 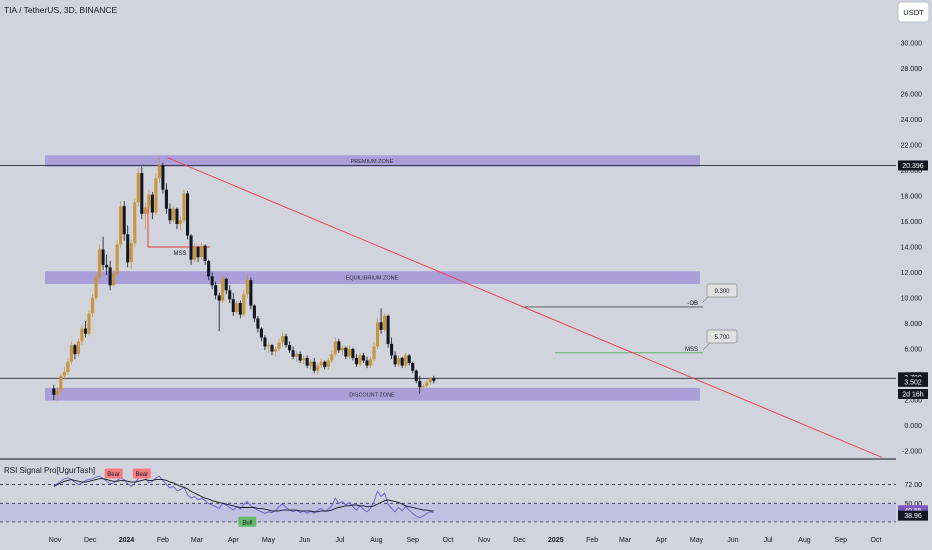 What do you see at coordinates (163, 540) in the screenshot?
I see `time-tick-label: Feb` at bounding box center [163, 540].